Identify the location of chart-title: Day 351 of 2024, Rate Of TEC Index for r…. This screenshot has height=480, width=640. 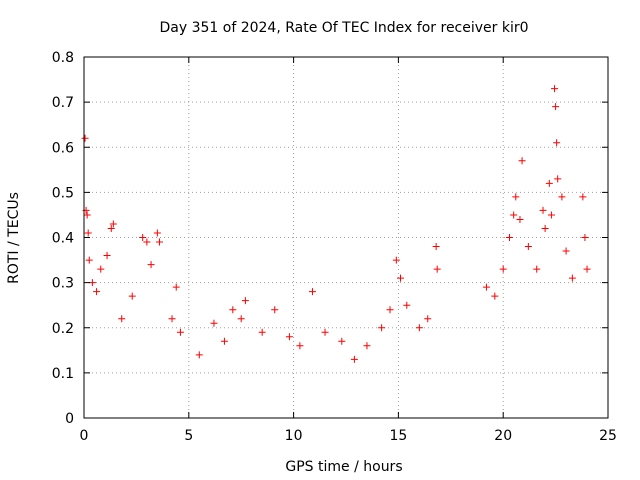
(343, 28).